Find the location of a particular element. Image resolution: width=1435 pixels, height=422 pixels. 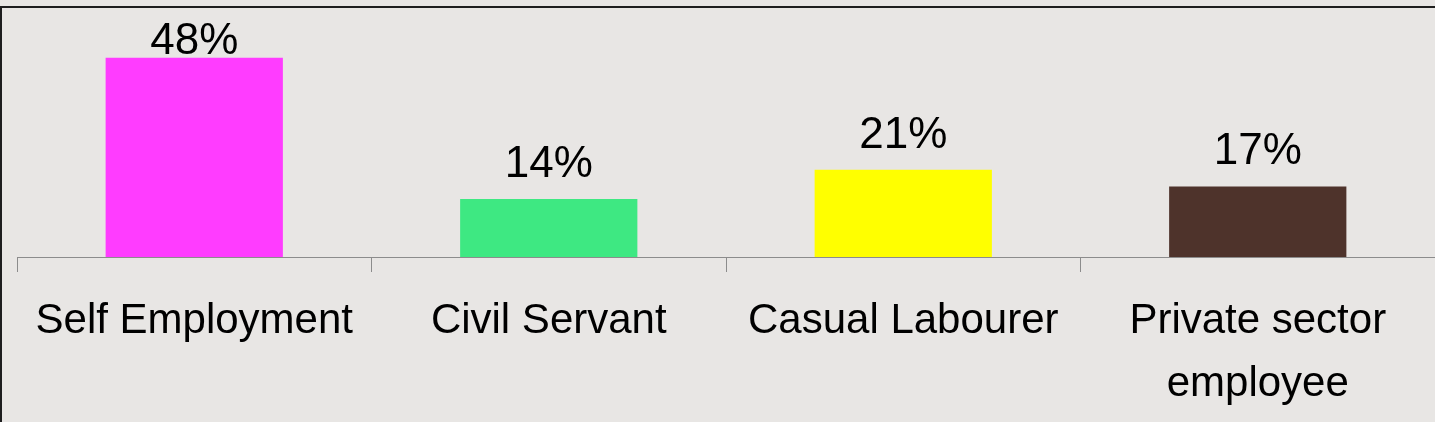

data-label: 48% is located at coordinates (194, 38).